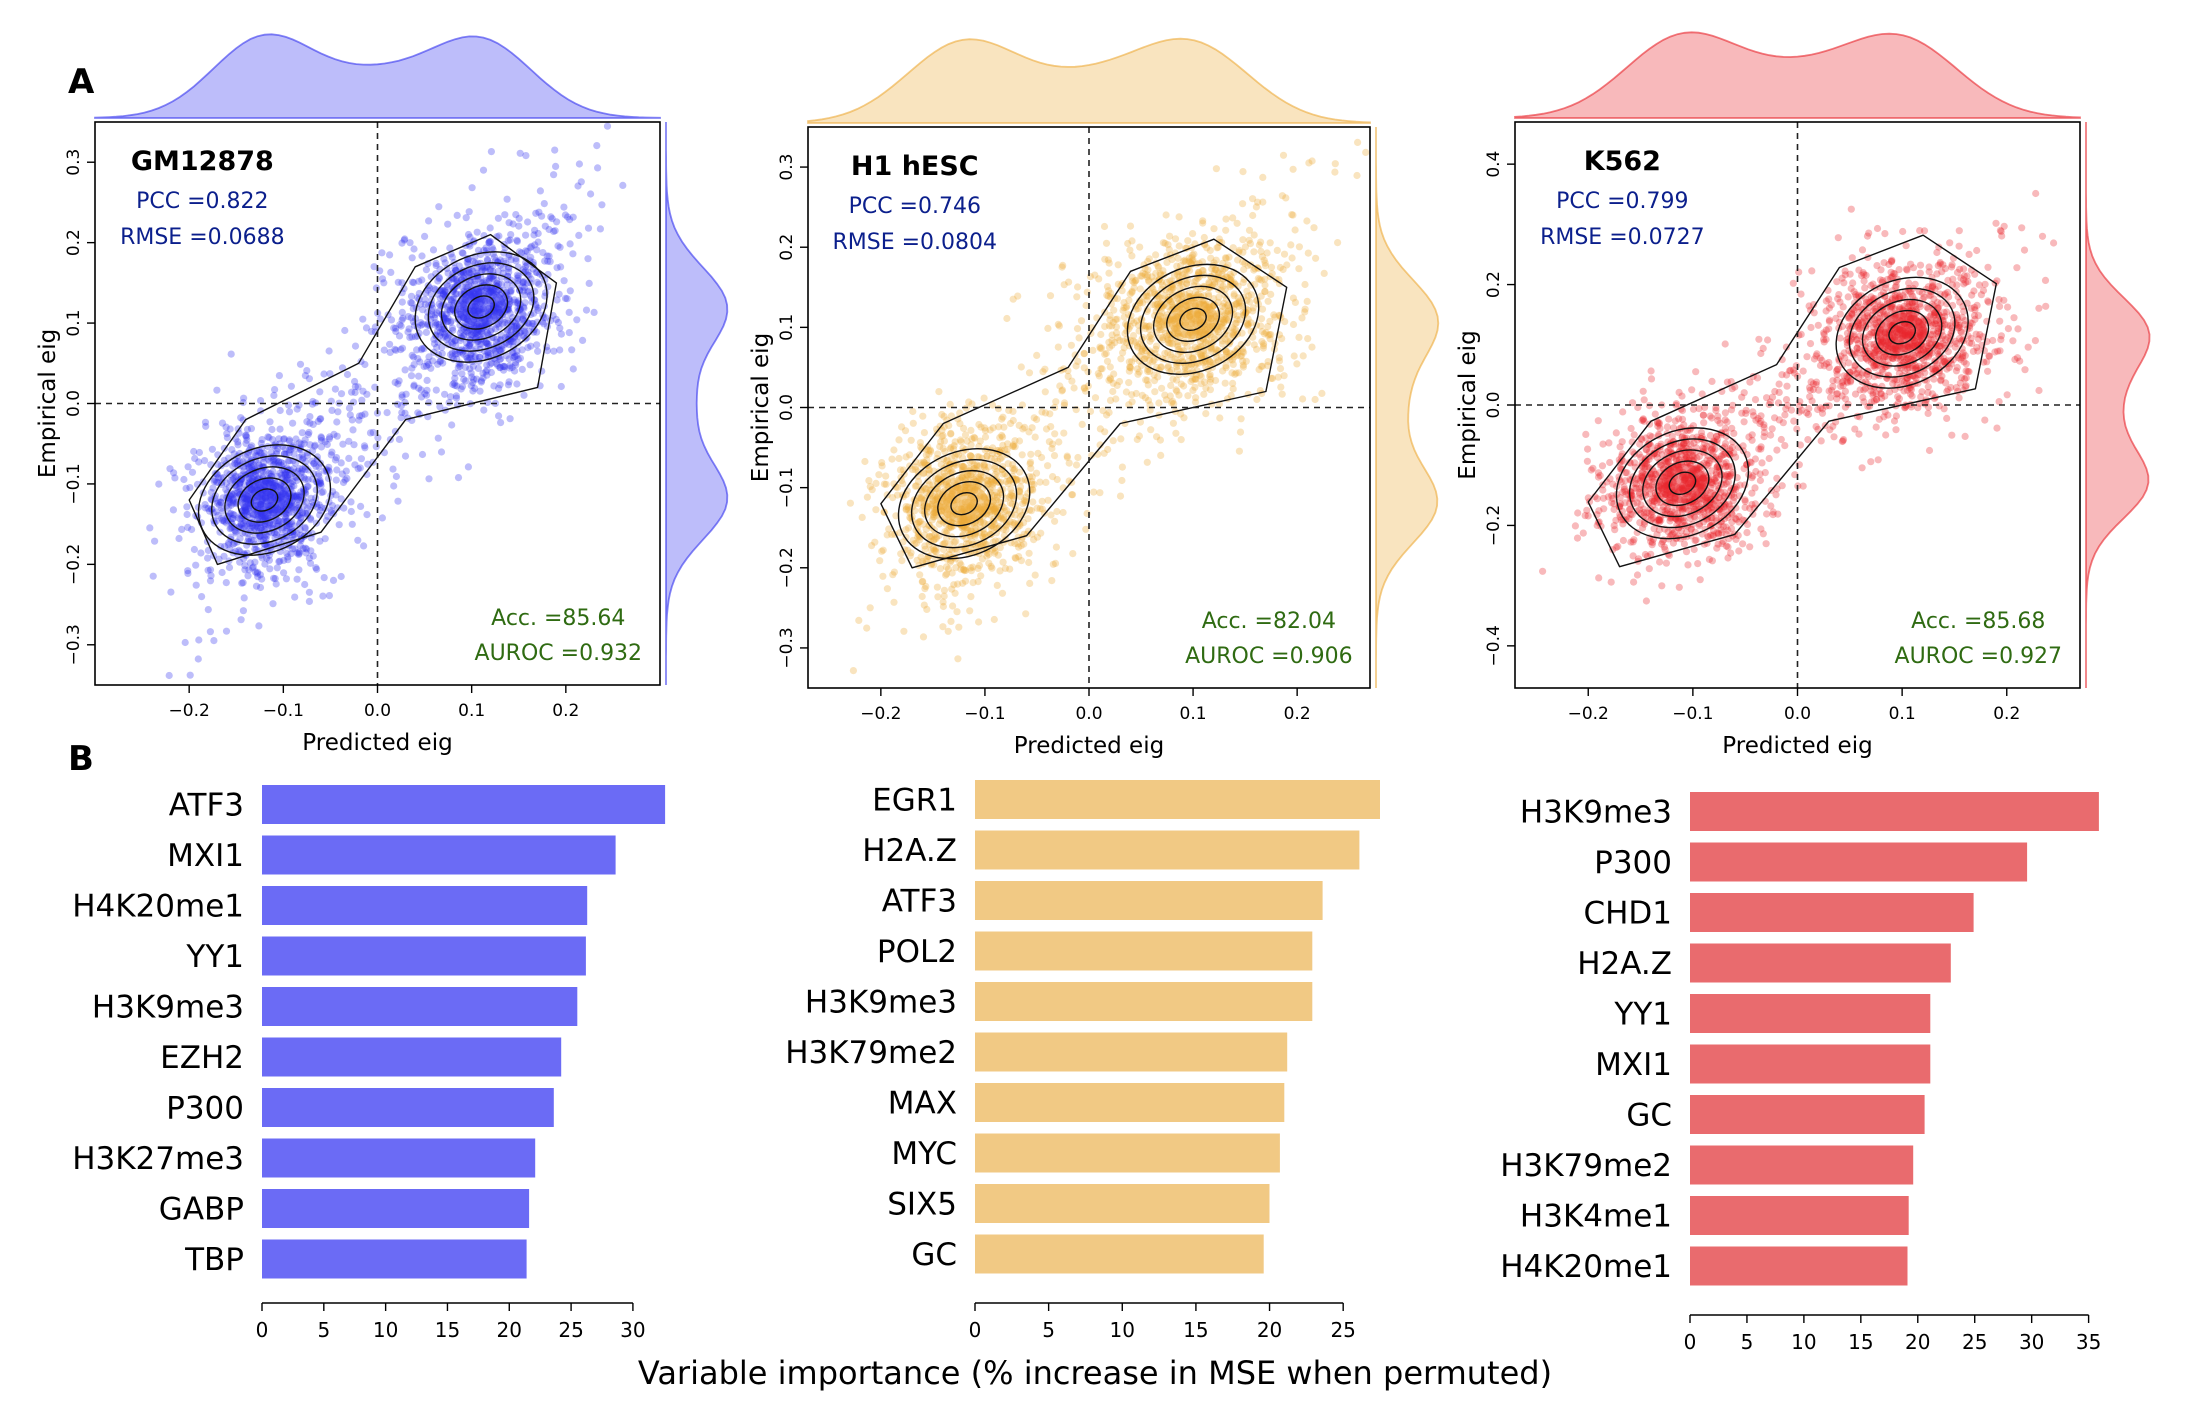  What do you see at coordinates (81, 82) in the screenshot?
I see `panel-label-a: A` at bounding box center [81, 82].